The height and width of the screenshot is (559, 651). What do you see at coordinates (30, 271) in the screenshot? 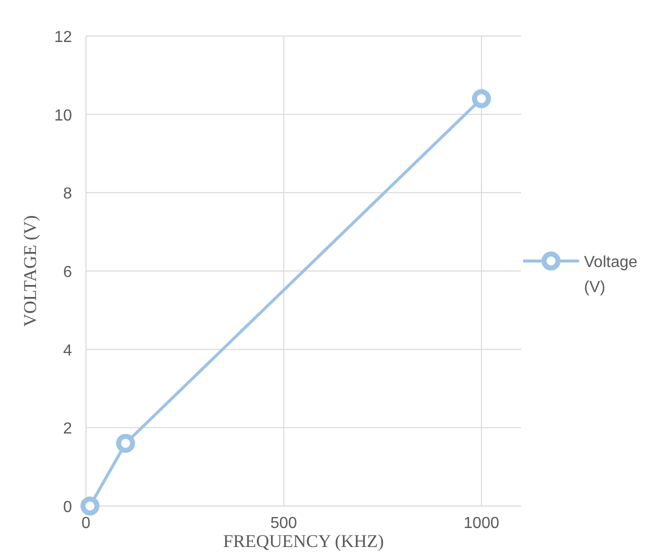
I see `y-axis-title: VOLTAGE (V)` at bounding box center [30, 271].